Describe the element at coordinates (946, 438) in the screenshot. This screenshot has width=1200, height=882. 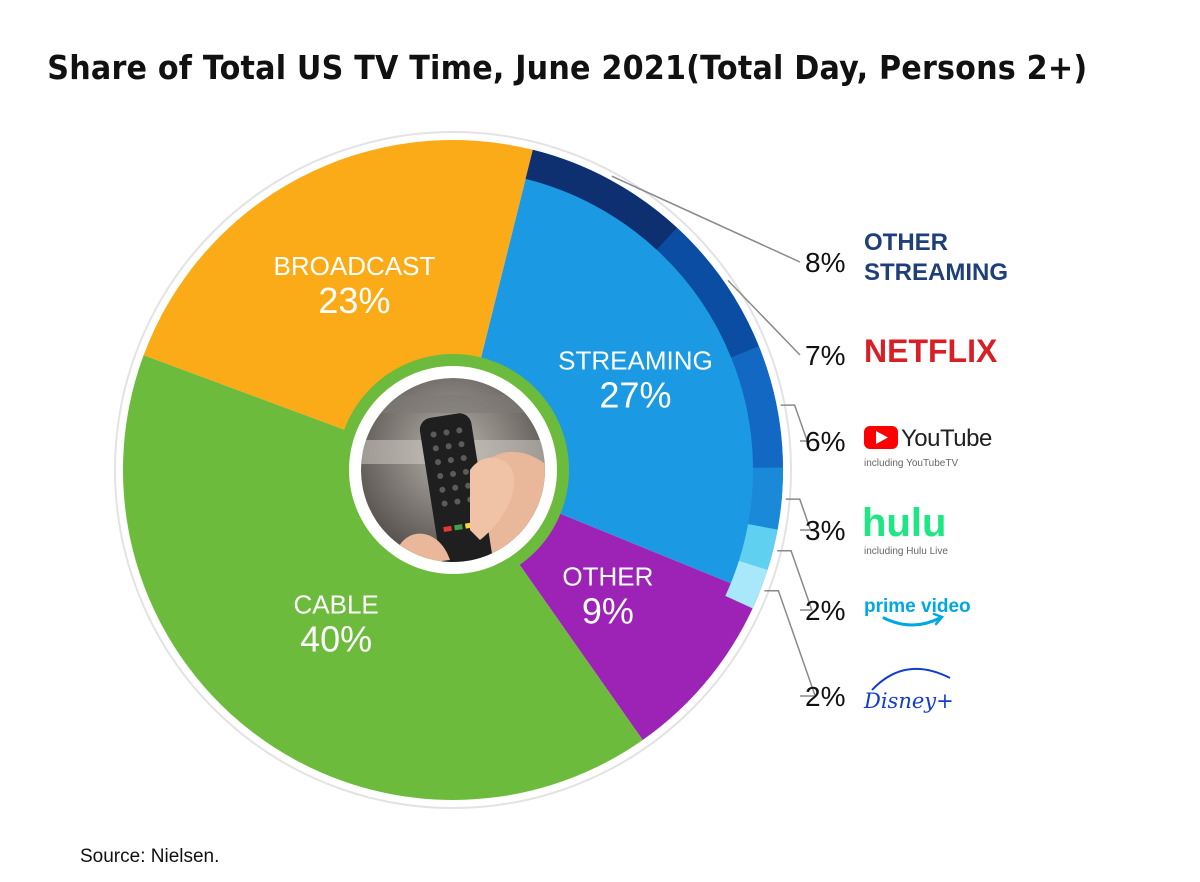
I see `youtube-label: YouTube` at that location.